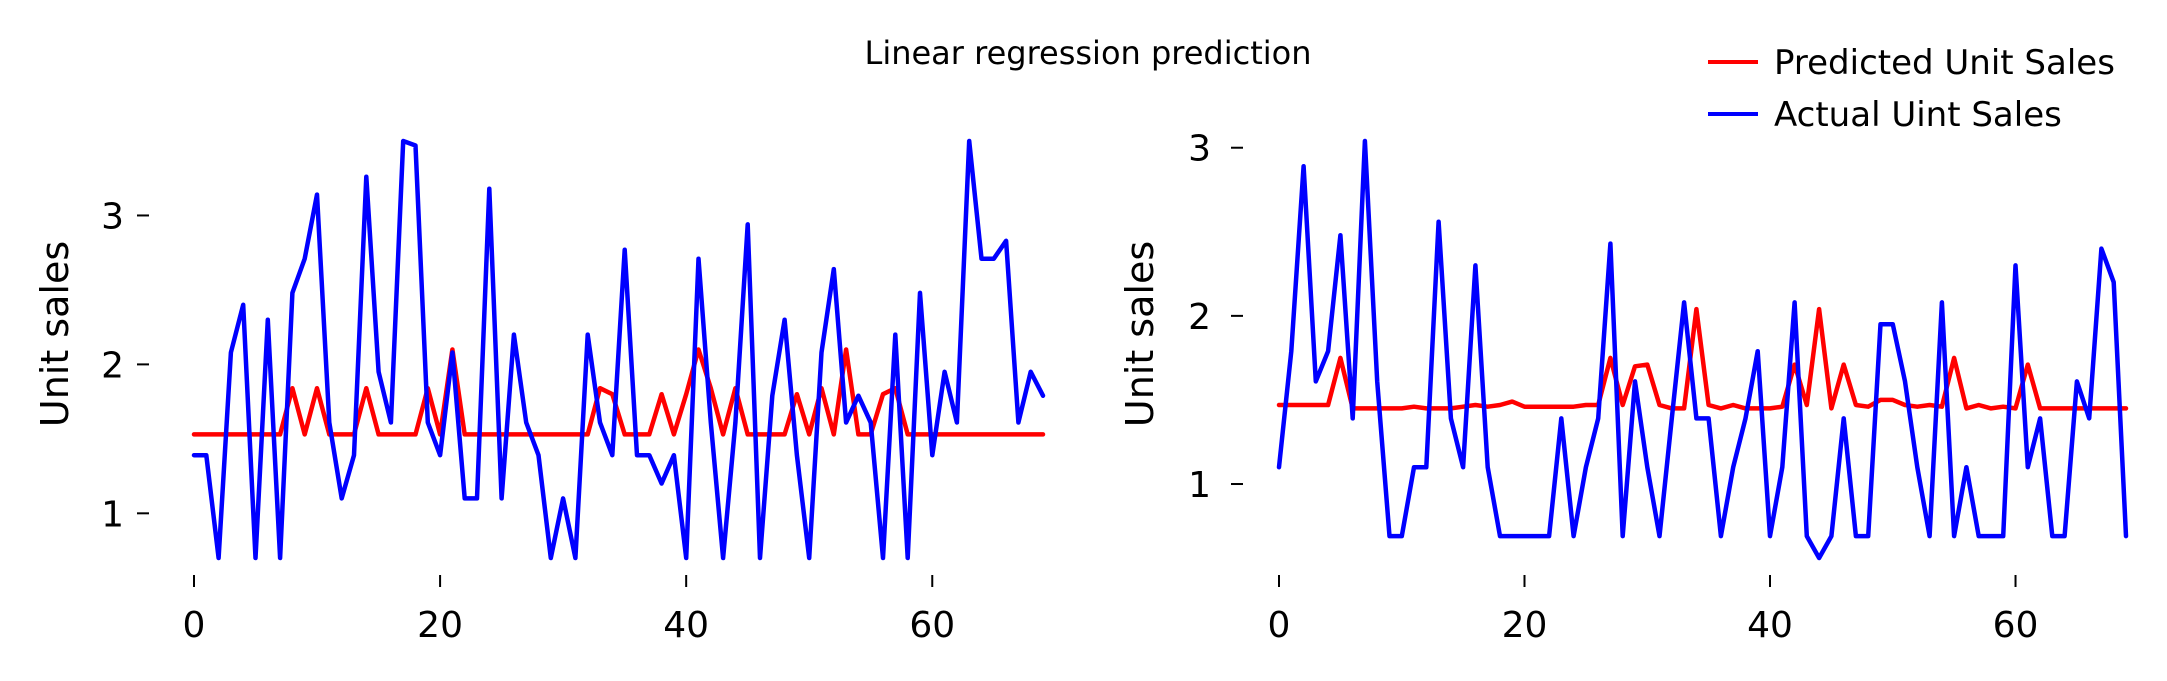 Image resolution: width=2167 pixels, height=681 pixels. What do you see at coordinates (112, 365) in the screenshot?
I see `left-y-tick-label: 2` at bounding box center [112, 365].